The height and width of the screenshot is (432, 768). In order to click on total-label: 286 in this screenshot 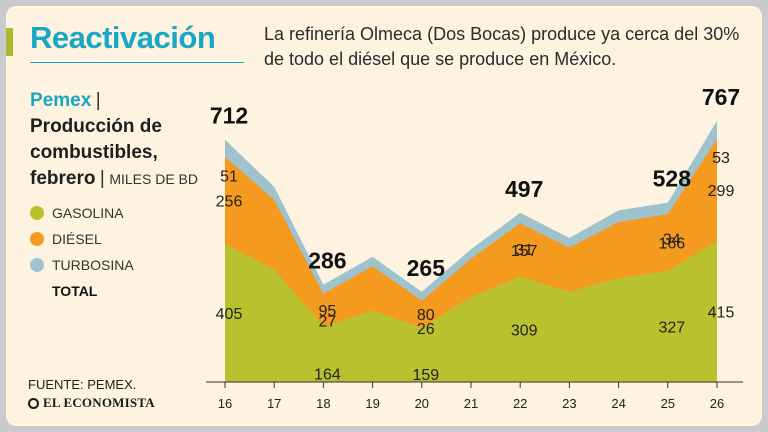, I will do `click(327, 261)`.